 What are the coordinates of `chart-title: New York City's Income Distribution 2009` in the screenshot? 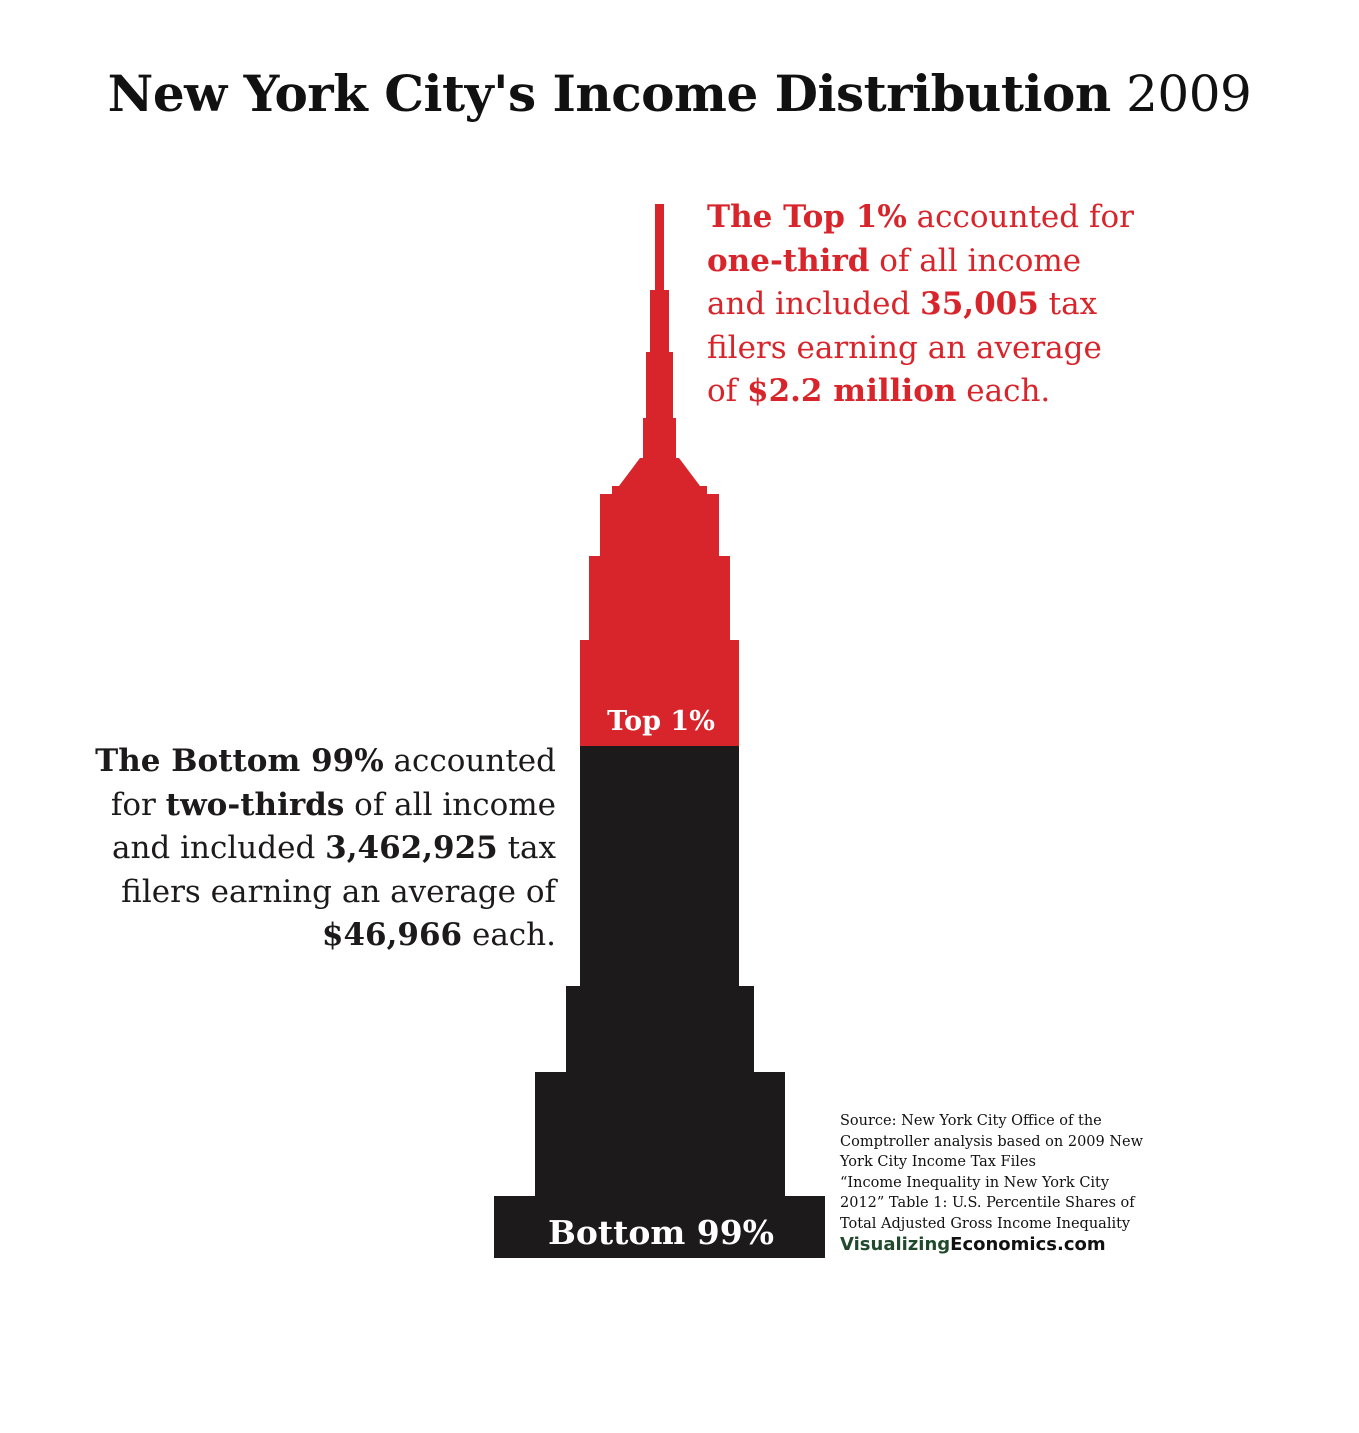 It's located at (679, 93).